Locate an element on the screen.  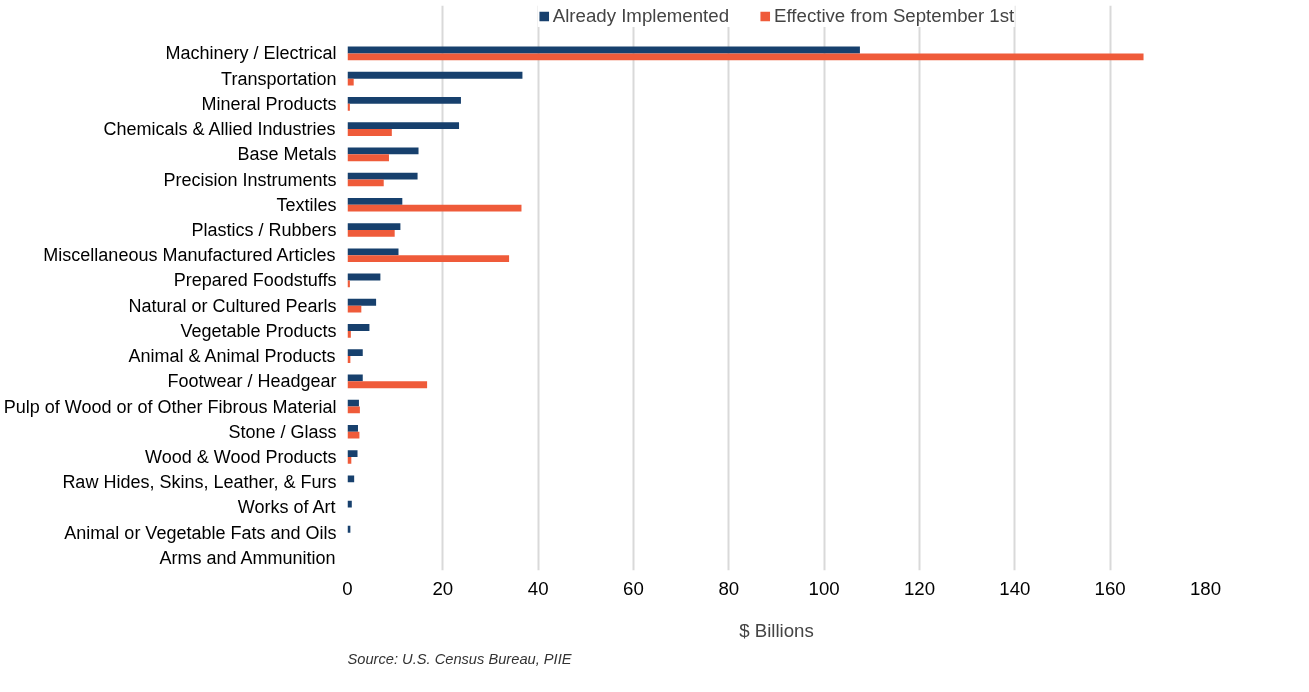
y-tick-label: Stone / Glass is located at coordinates (282, 431).